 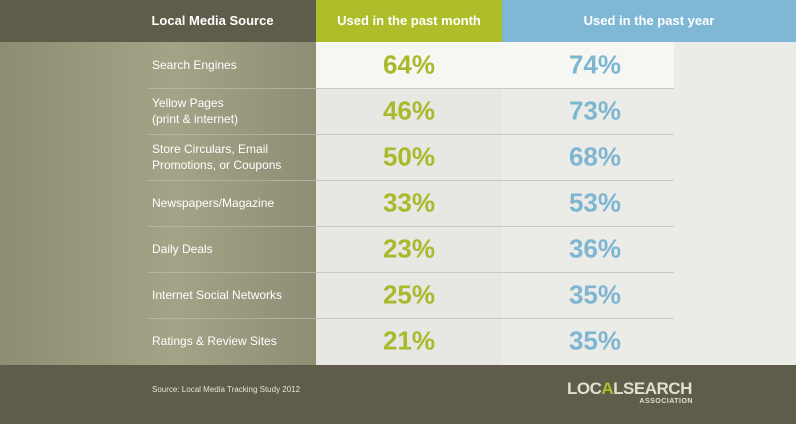 I want to click on logo-subtext: ASSOCIATION, so click(x=666, y=401).